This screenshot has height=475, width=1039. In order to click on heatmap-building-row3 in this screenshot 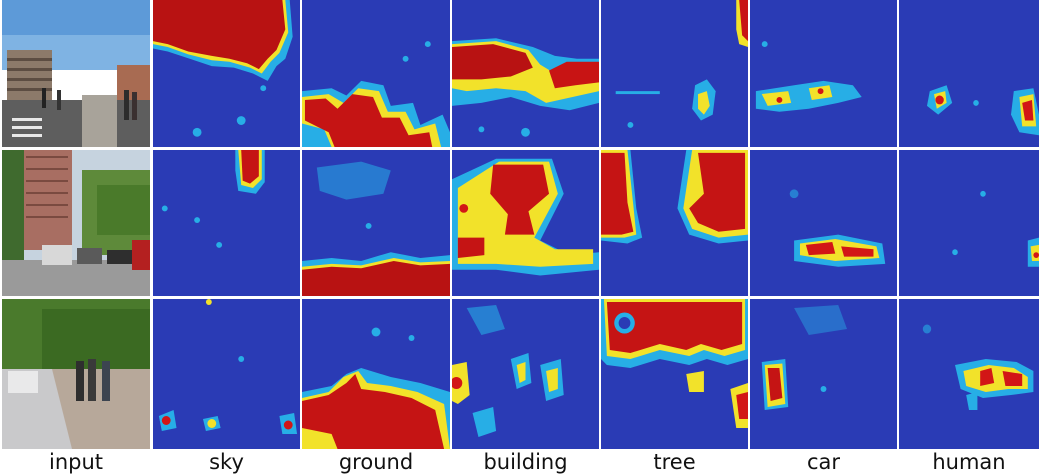, I will do `click(525, 374)`.